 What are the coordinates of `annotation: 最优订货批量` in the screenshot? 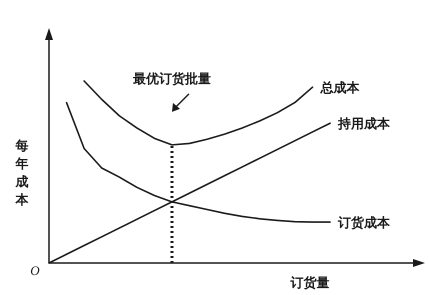 It's located at (171, 78).